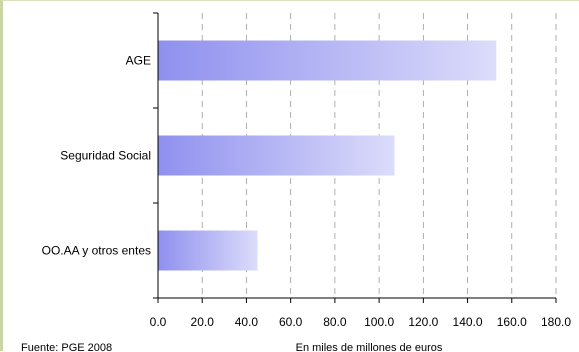 The width and height of the screenshot is (579, 352). I want to click on x-tick-label: 180.0, so click(556, 322).